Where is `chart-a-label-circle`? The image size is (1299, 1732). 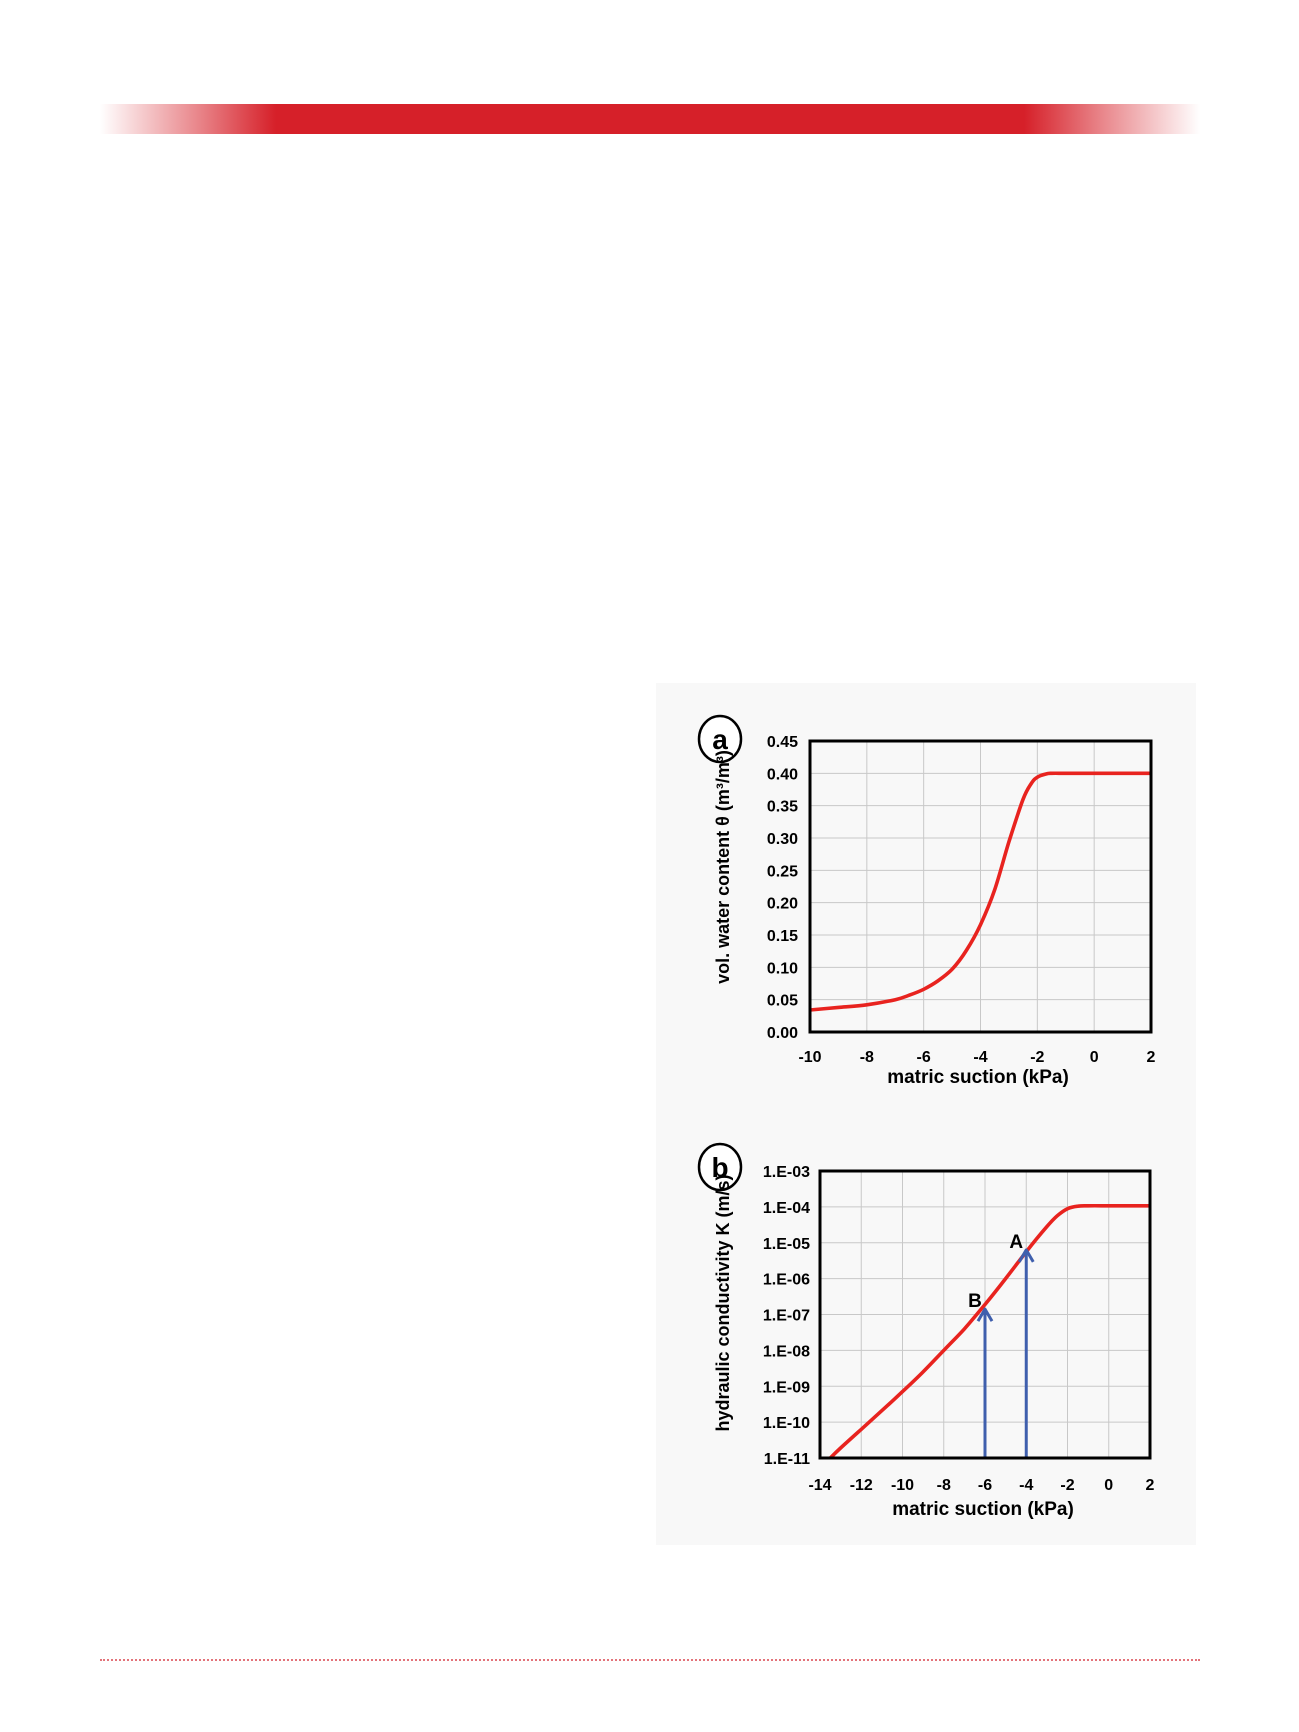
chart-a-label-circle is located at coordinates (720, 739).